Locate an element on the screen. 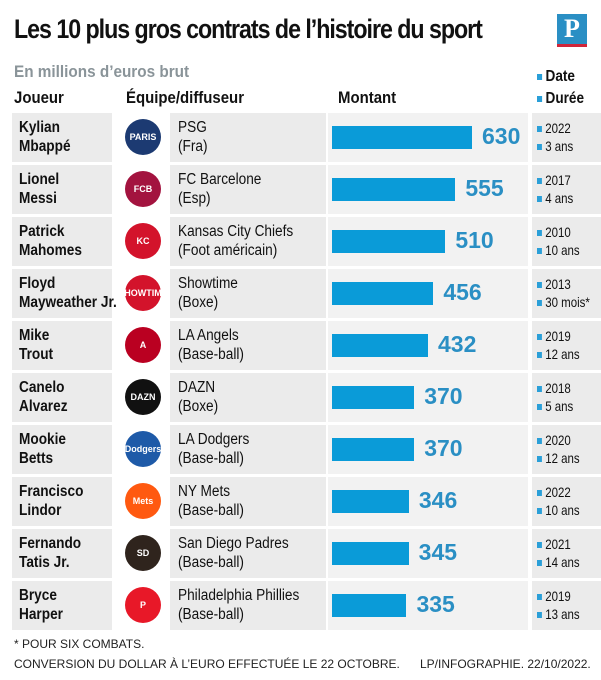 Image resolution: width=601 pixels, height=680 pixels. team-cell: DAZN (Boxe) is located at coordinates (248, 397).